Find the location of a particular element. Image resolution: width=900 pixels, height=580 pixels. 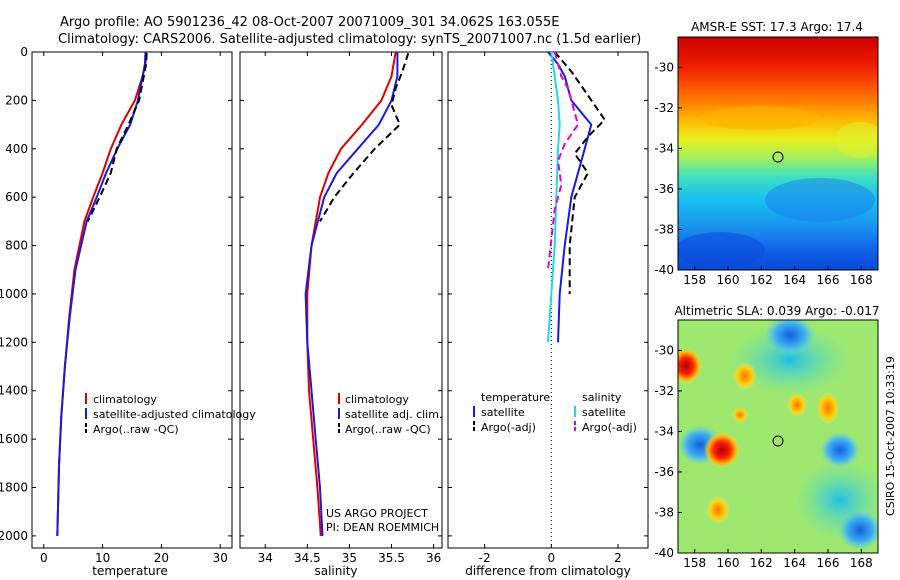

legend-label-sal-satellite: satellite is located at coordinates (604, 412).